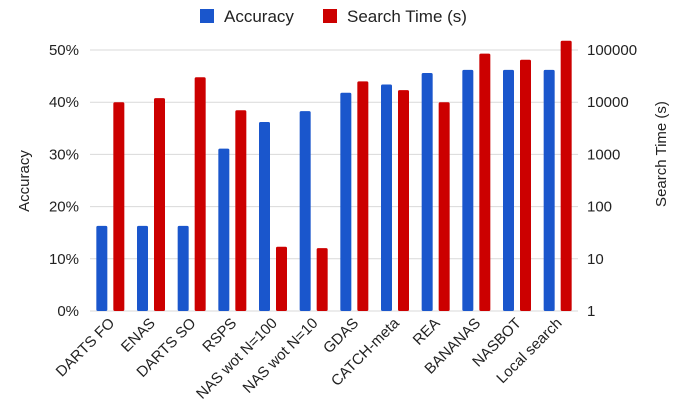 The image size is (691, 417). Describe the element at coordinates (603, 154) in the screenshot. I see `y2-tick-label: 1000` at that location.